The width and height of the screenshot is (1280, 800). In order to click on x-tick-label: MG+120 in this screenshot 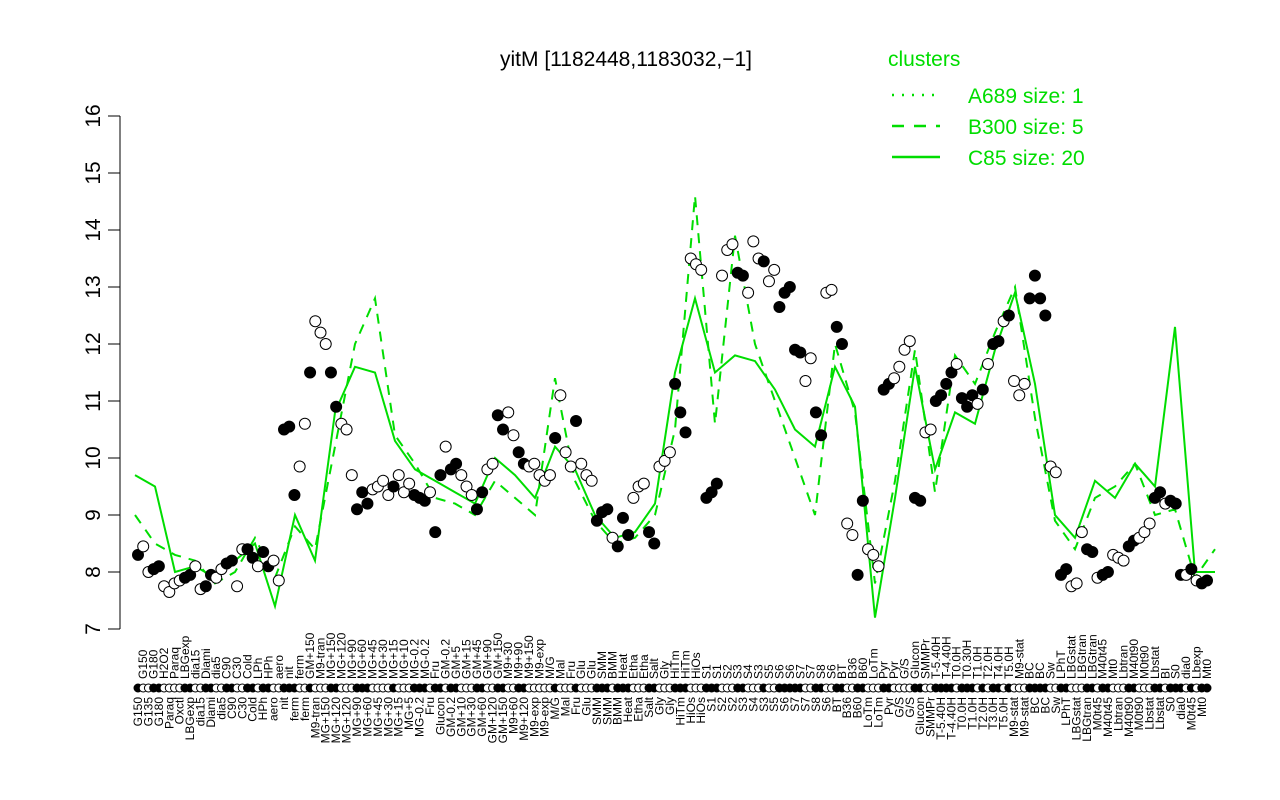, I will do `click(341, 655)`.